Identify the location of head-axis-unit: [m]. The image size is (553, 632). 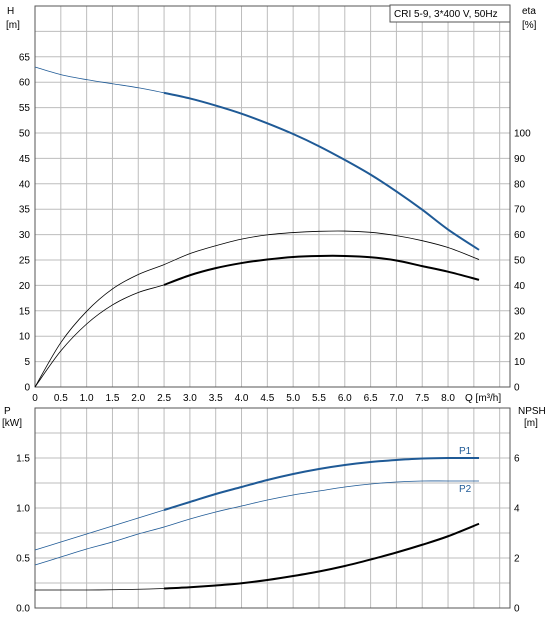
(13, 25).